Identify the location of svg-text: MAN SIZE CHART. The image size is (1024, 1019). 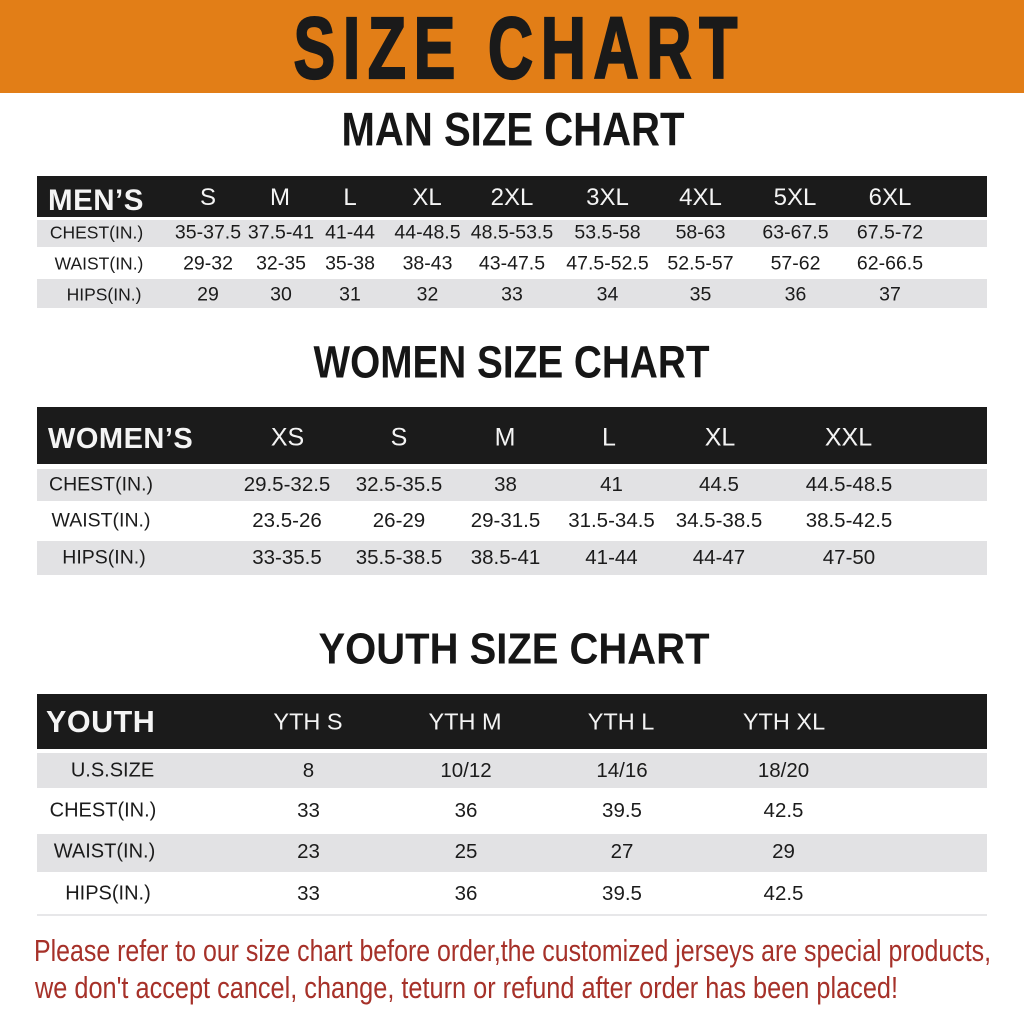
(513, 129).